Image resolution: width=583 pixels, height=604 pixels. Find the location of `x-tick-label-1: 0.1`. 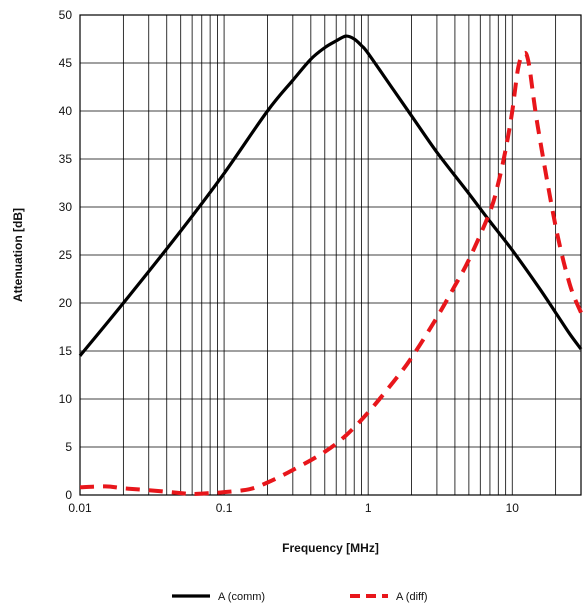

x-tick-label-1: 0.1 is located at coordinates (224, 508).